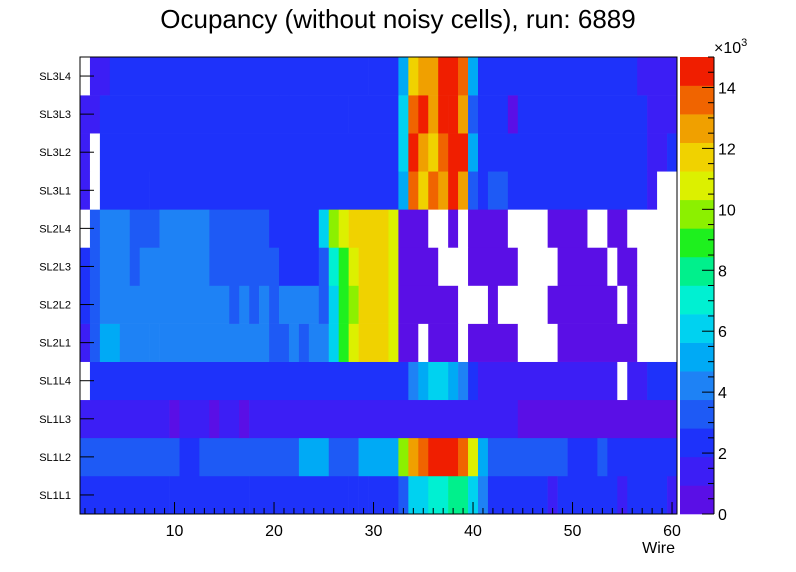 The image size is (796, 572). I want to click on y-tick-label: SL2L1, so click(55, 344).